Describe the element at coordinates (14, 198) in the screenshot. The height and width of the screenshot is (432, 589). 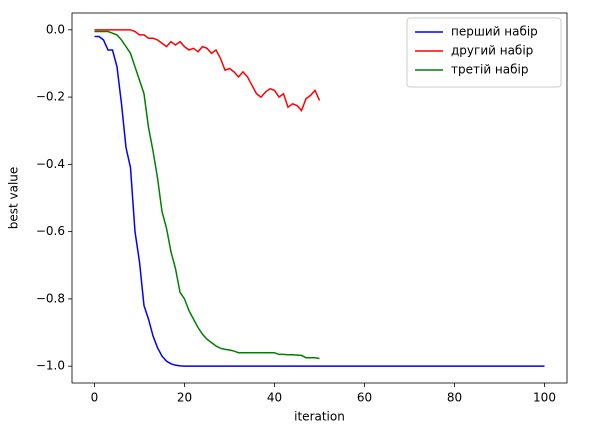
I see `y-axis-label: best value` at that location.